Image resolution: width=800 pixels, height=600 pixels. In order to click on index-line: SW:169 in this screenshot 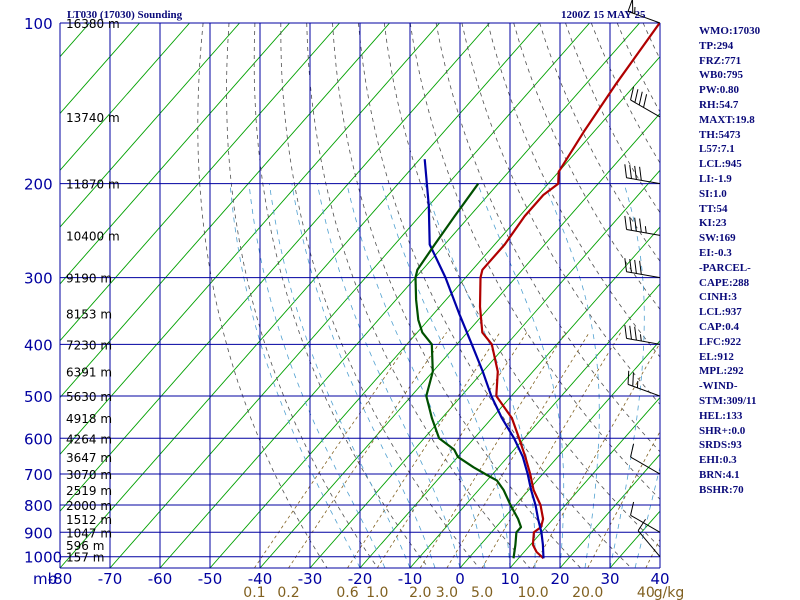, I will do `click(717, 238)`.